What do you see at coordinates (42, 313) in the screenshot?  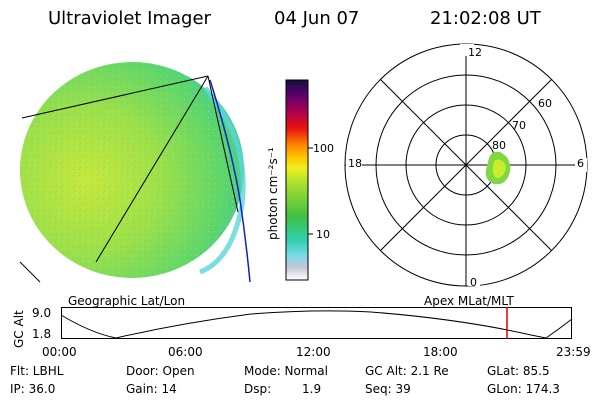 I see `gc-alt-tick-top: 9.0` at bounding box center [42, 313].